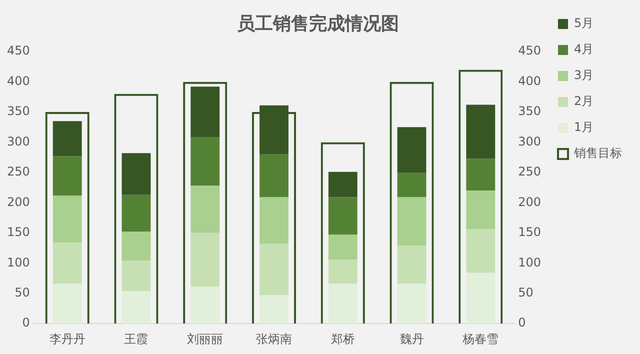 The image size is (640, 354). What do you see at coordinates (529, 81) in the screenshot?
I see `y2-tick-label: 400` at bounding box center [529, 81].